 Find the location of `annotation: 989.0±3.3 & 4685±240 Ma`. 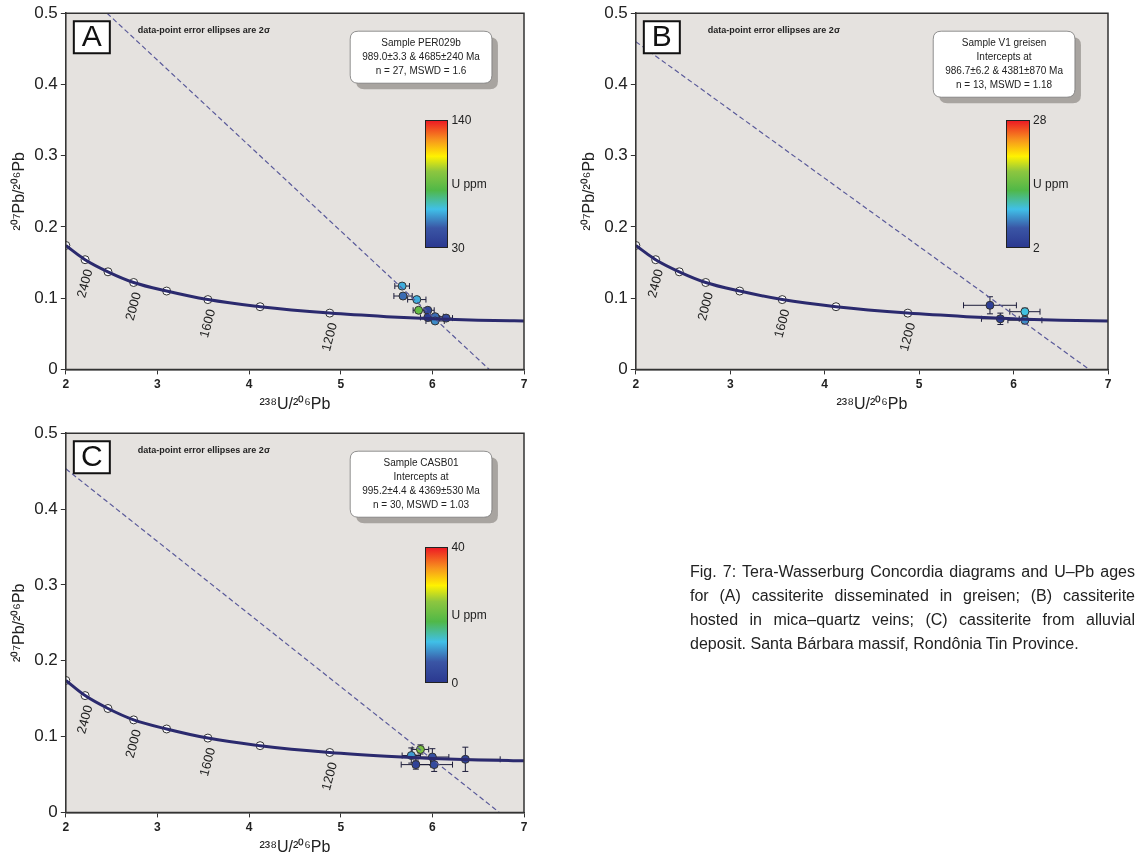

annotation: 989.0±3.3 & 4685±240 Ma is located at coordinates (421, 56).